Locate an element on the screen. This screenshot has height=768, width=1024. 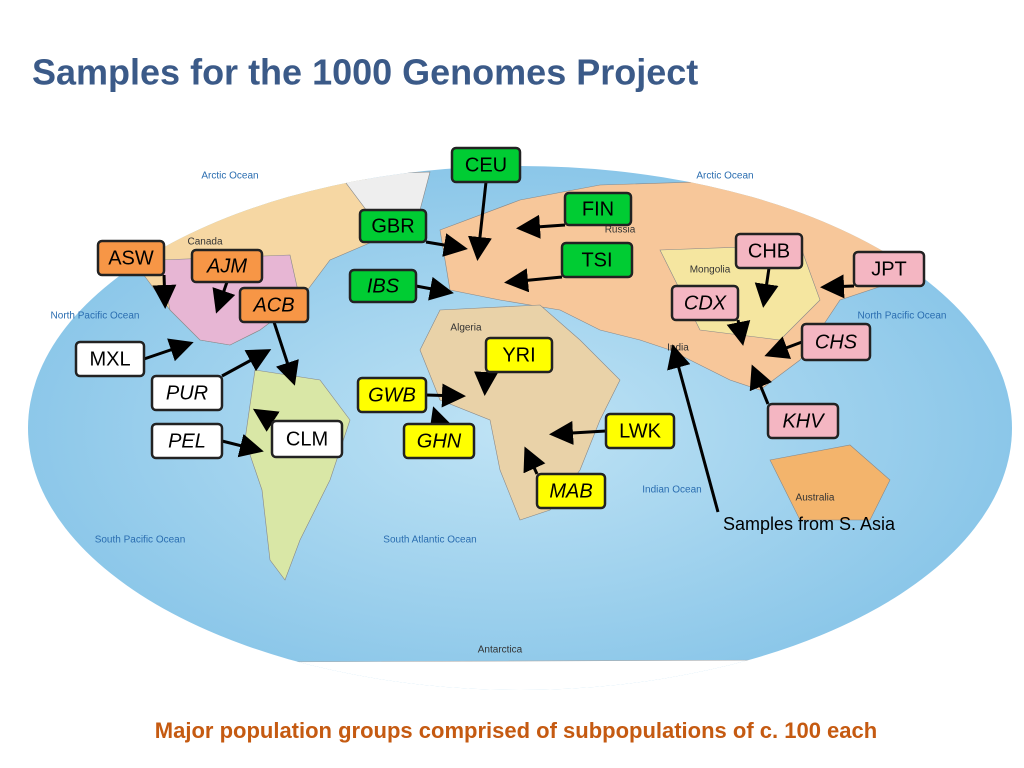
population-label: ASW is located at coordinates (131, 258).